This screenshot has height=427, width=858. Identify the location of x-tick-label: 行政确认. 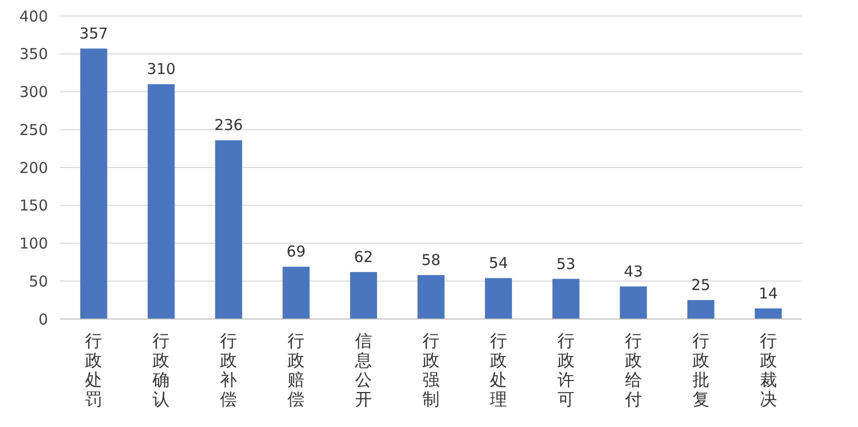
(161, 370).